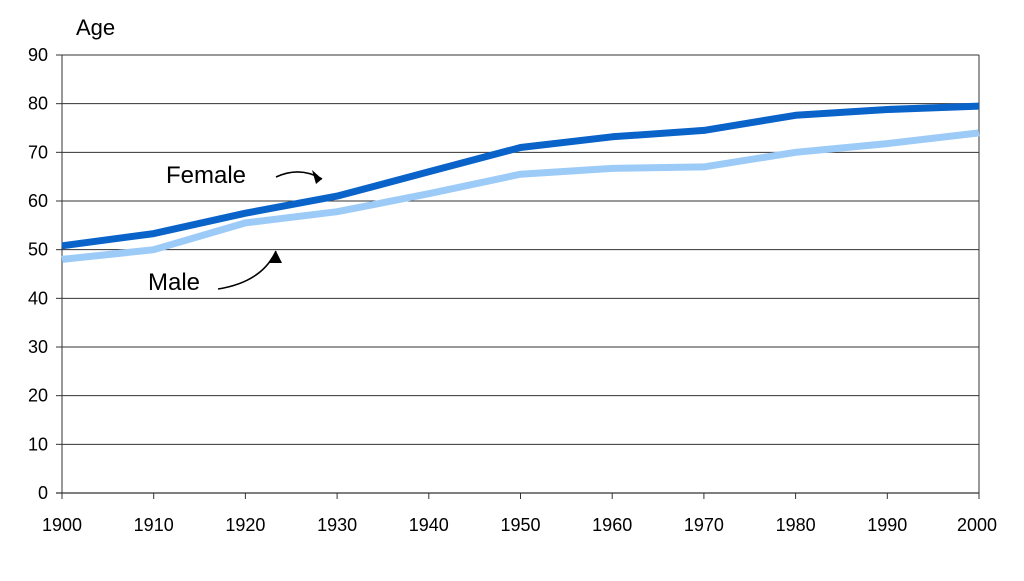 This screenshot has height=581, width=1024. What do you see at coordinates (275, 257) in the screenshot?
I see `annotation-arrowhead-male` at bounding box center [275, 257].